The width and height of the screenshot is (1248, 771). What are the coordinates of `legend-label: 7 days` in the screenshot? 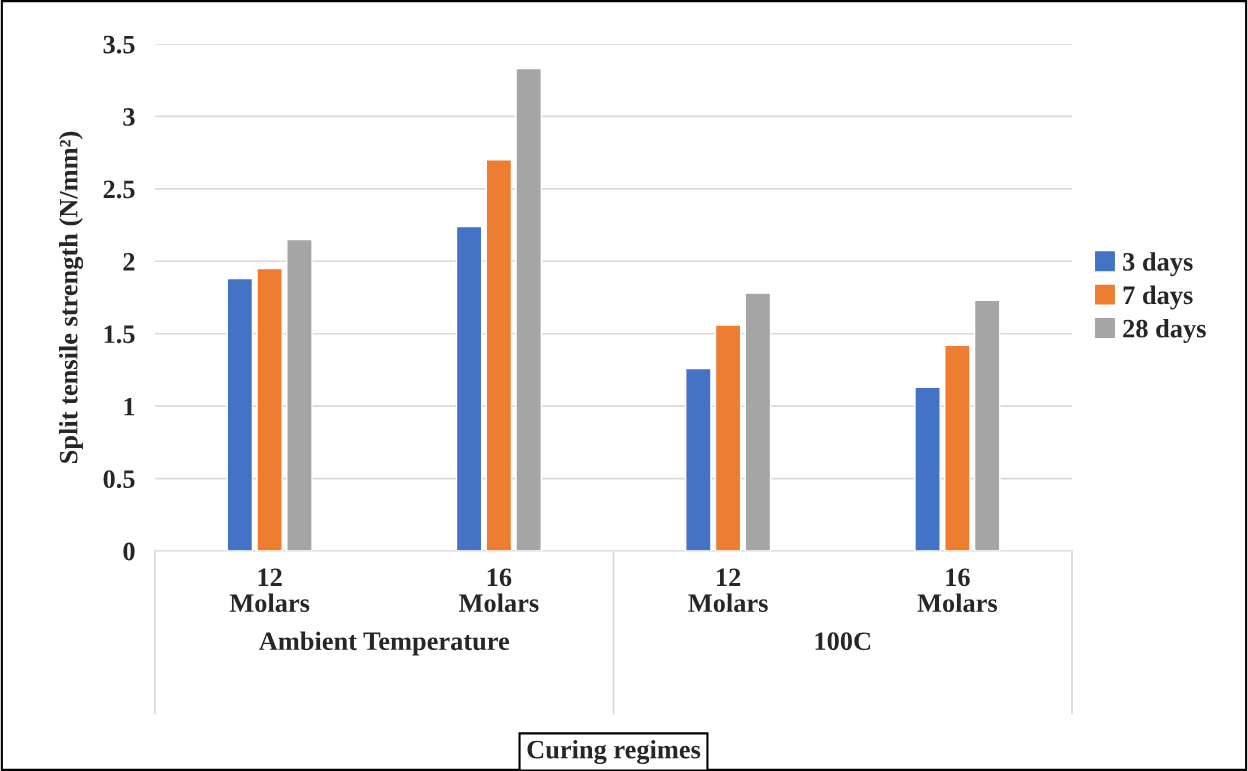 It's located at (1158, 297).